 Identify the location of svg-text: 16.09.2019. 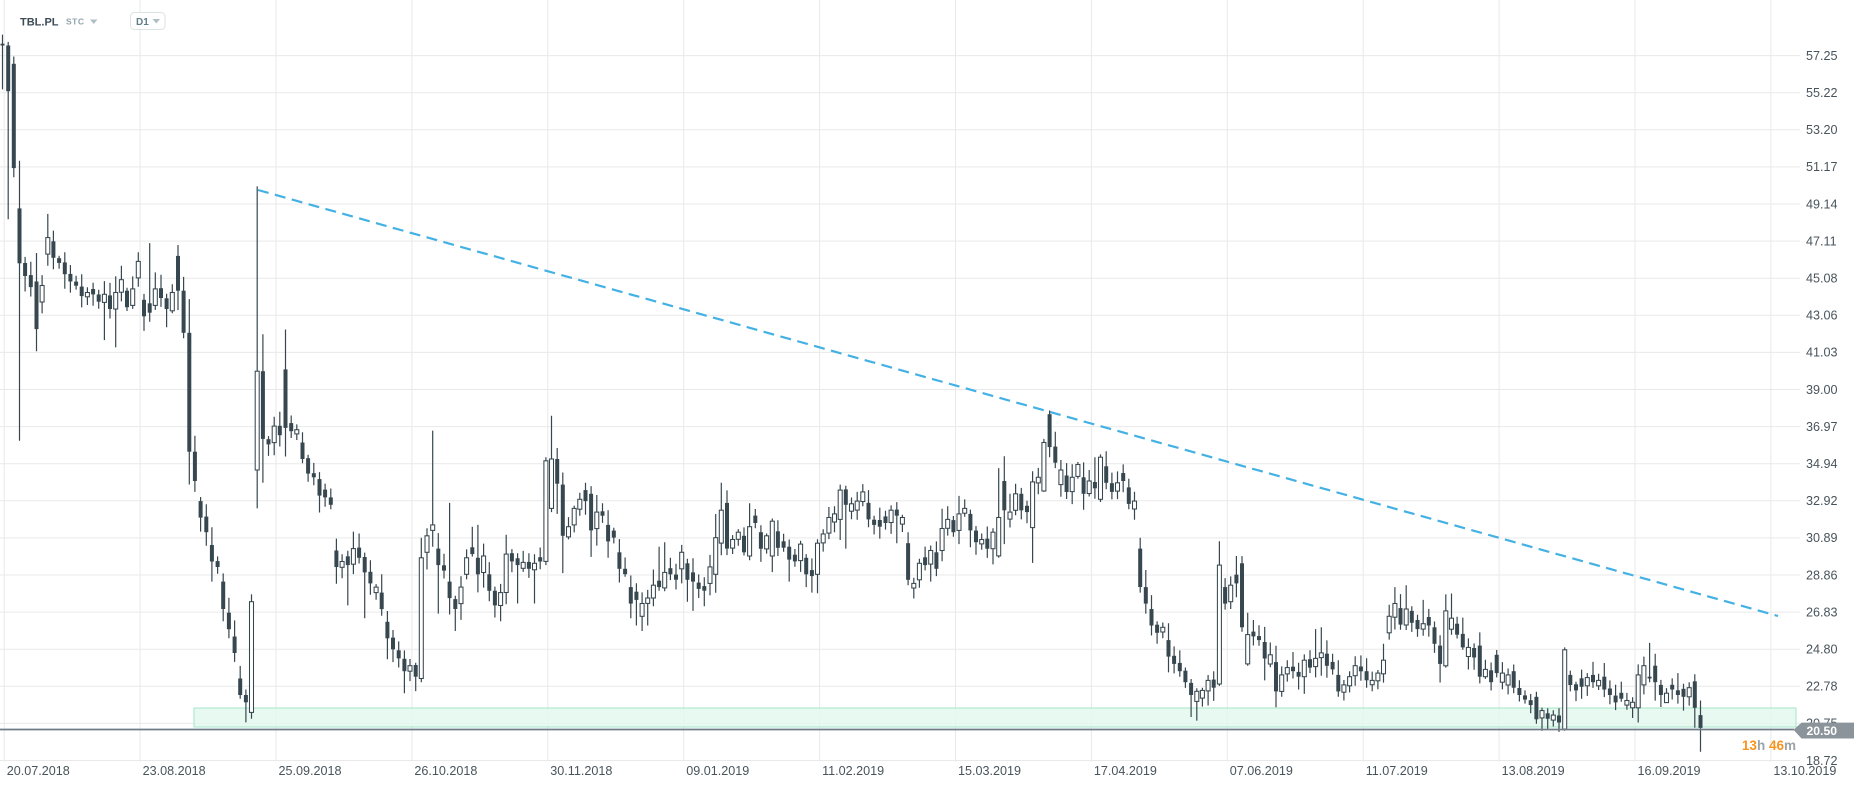
(1669, 771).